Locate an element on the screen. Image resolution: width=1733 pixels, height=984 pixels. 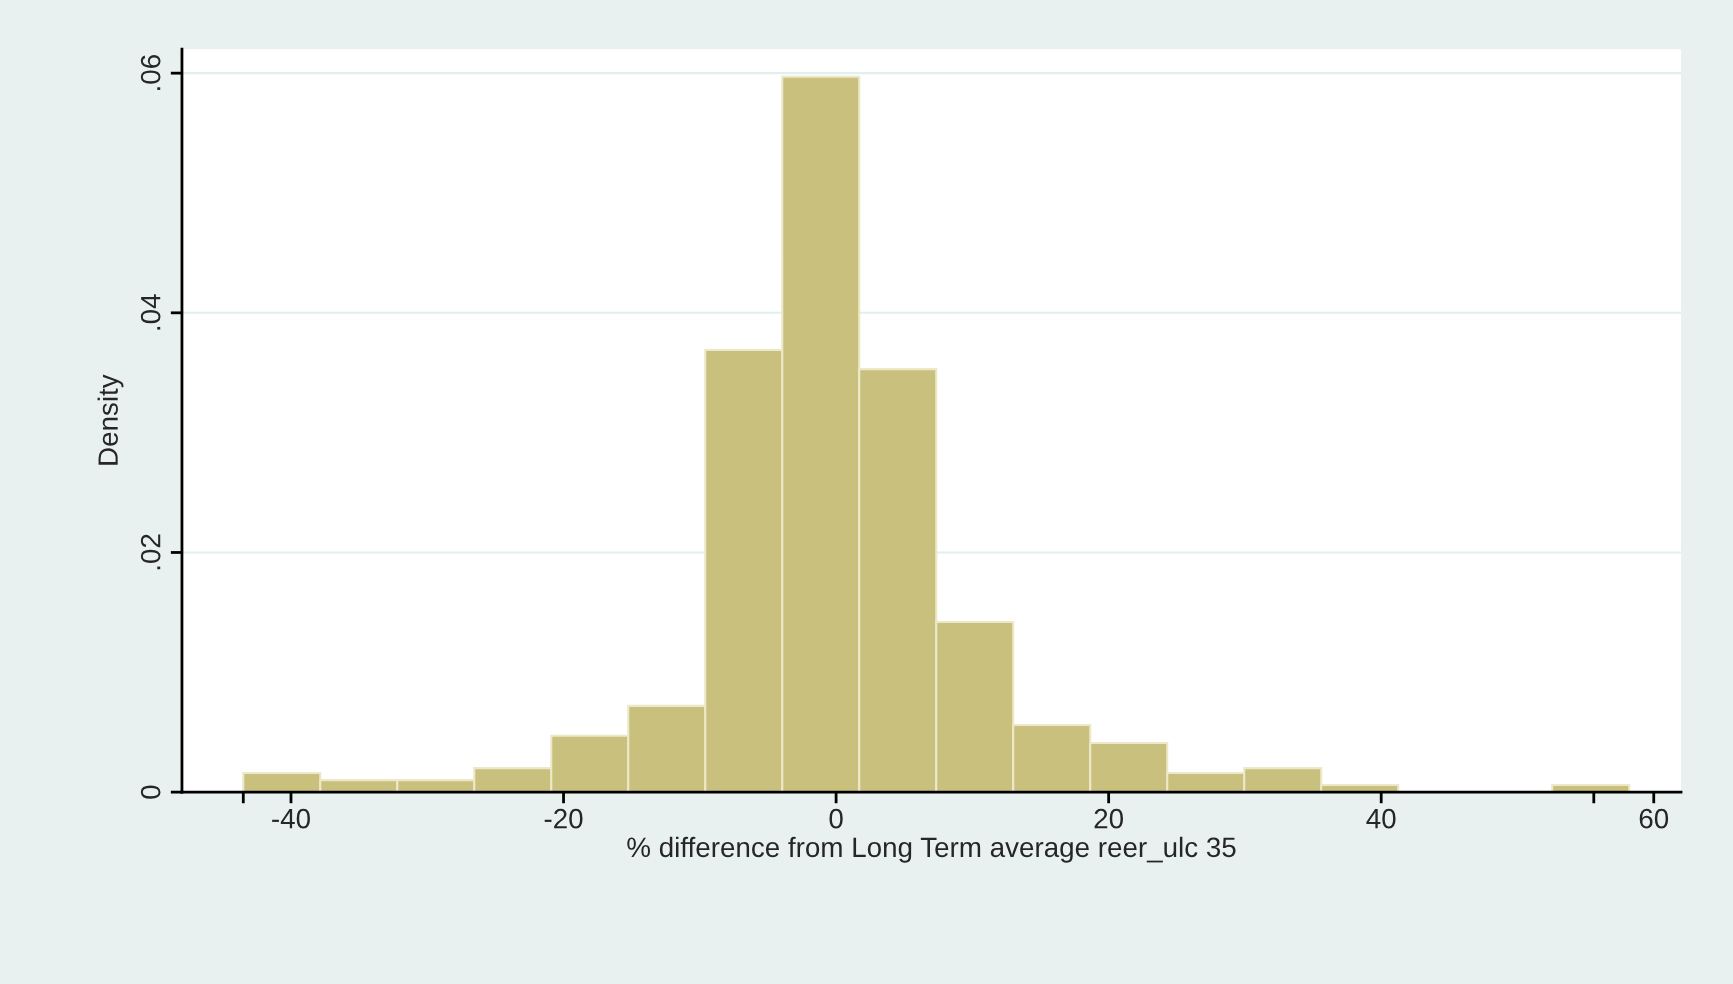
x-tick-label: -40 is located at coordinates (291, 818).